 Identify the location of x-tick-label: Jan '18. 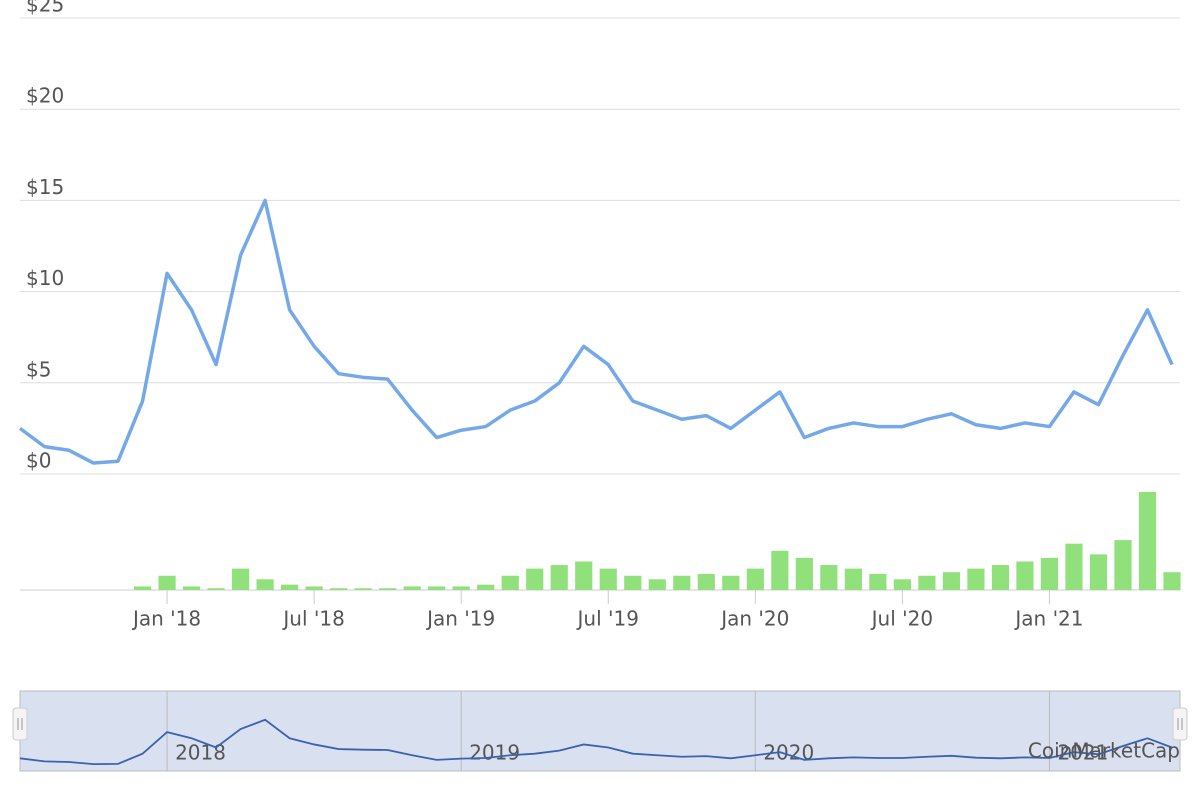
(166, 619).